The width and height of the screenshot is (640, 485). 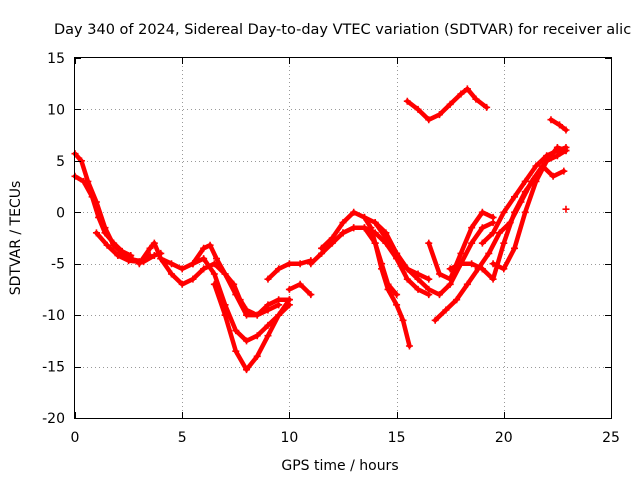 What do you see at coordinates (60, 162) in the screenshot?
I see `y-tick-label: 5` at bounding box center [60, 162].